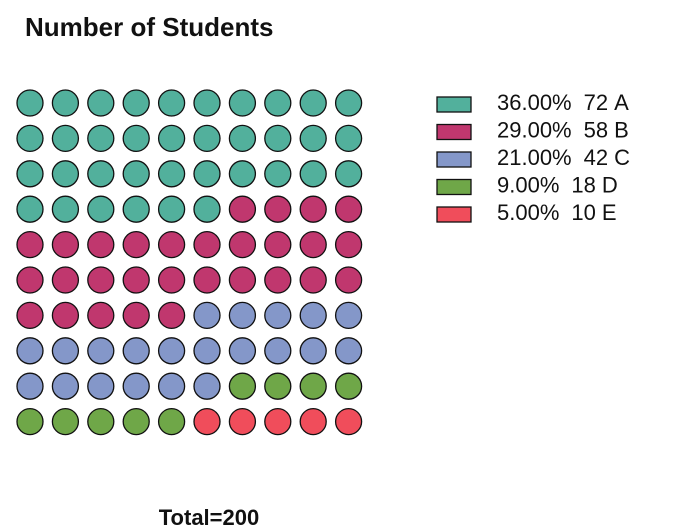 The height and width of the screenshot is (532, 682). I want to click on legend-percent: 29.00%, so click(534, 129).